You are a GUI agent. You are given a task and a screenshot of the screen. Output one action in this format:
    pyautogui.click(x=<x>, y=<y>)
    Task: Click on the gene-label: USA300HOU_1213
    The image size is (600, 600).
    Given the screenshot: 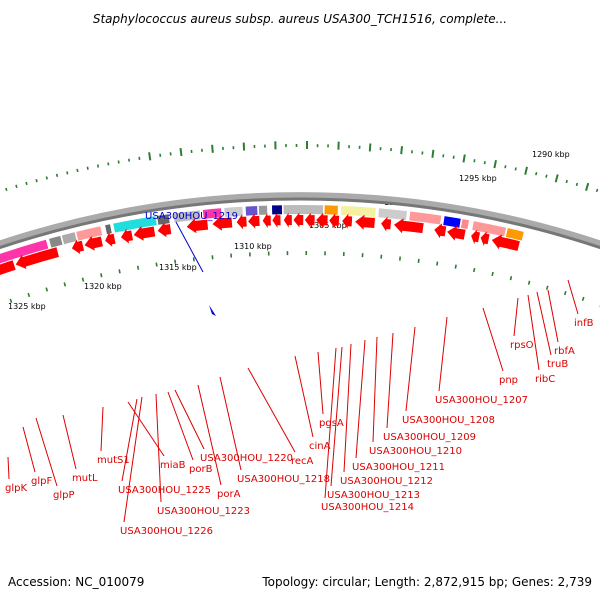 What is the action you would take?
    pyautogui.click(x=373, y=495)
    